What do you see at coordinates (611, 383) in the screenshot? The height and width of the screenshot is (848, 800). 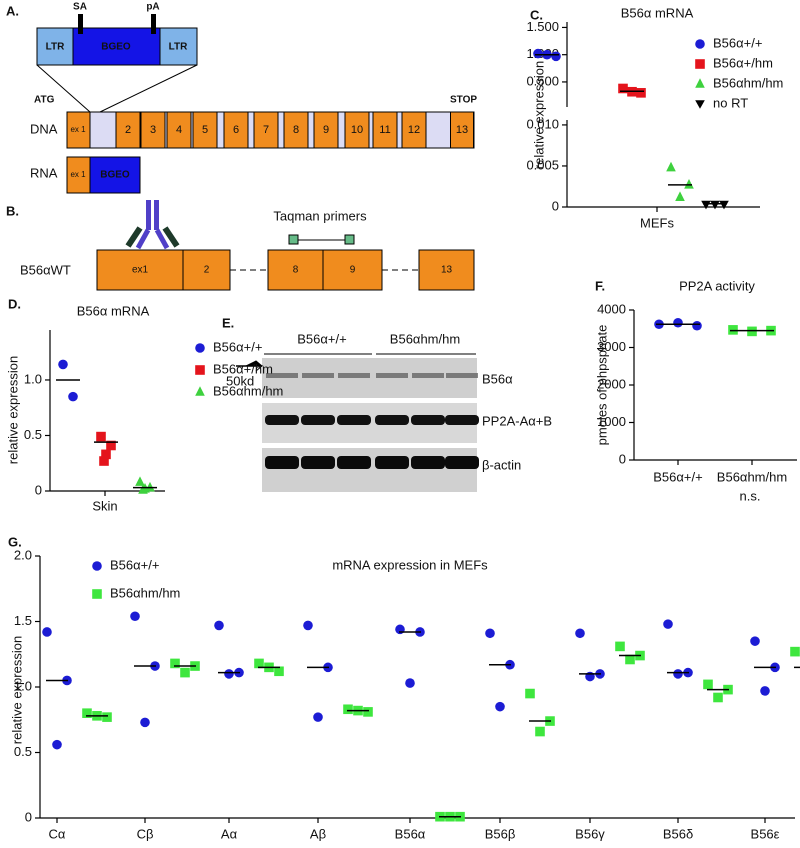 I see `y-tick-label: 2000` at bounding box center [611, 383].